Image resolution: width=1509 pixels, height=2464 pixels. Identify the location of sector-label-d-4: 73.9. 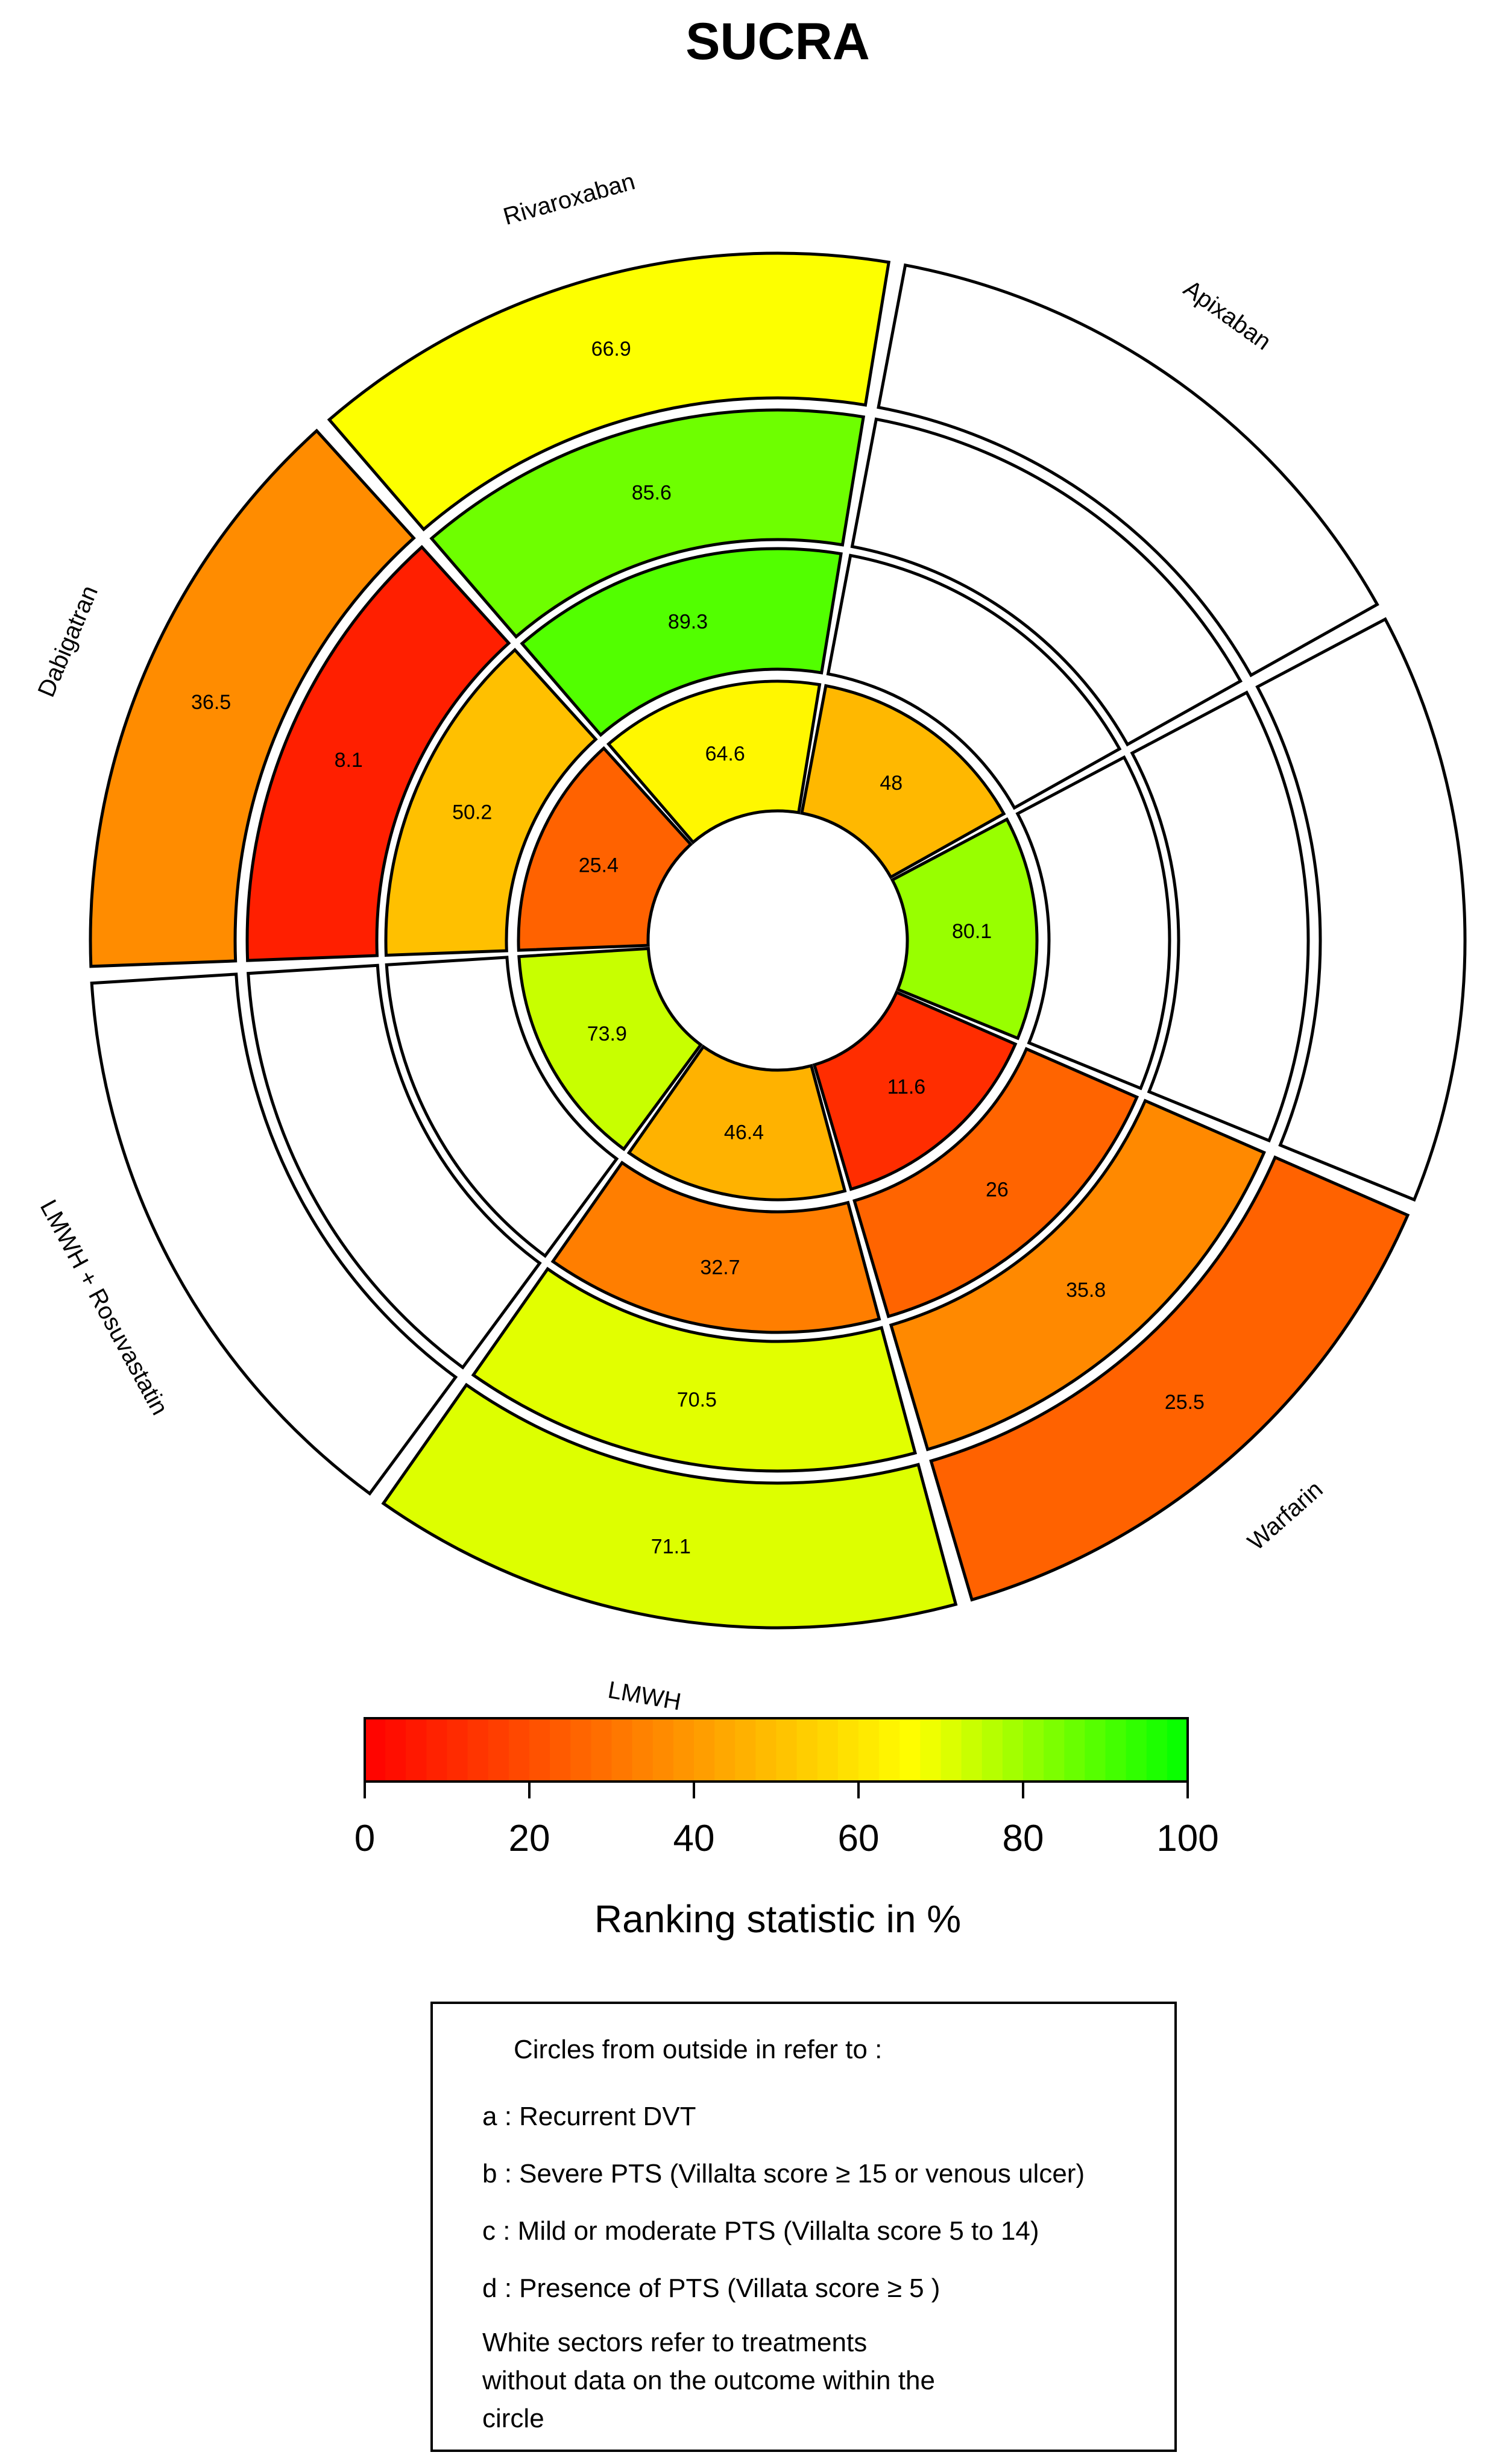
(607, 1033).